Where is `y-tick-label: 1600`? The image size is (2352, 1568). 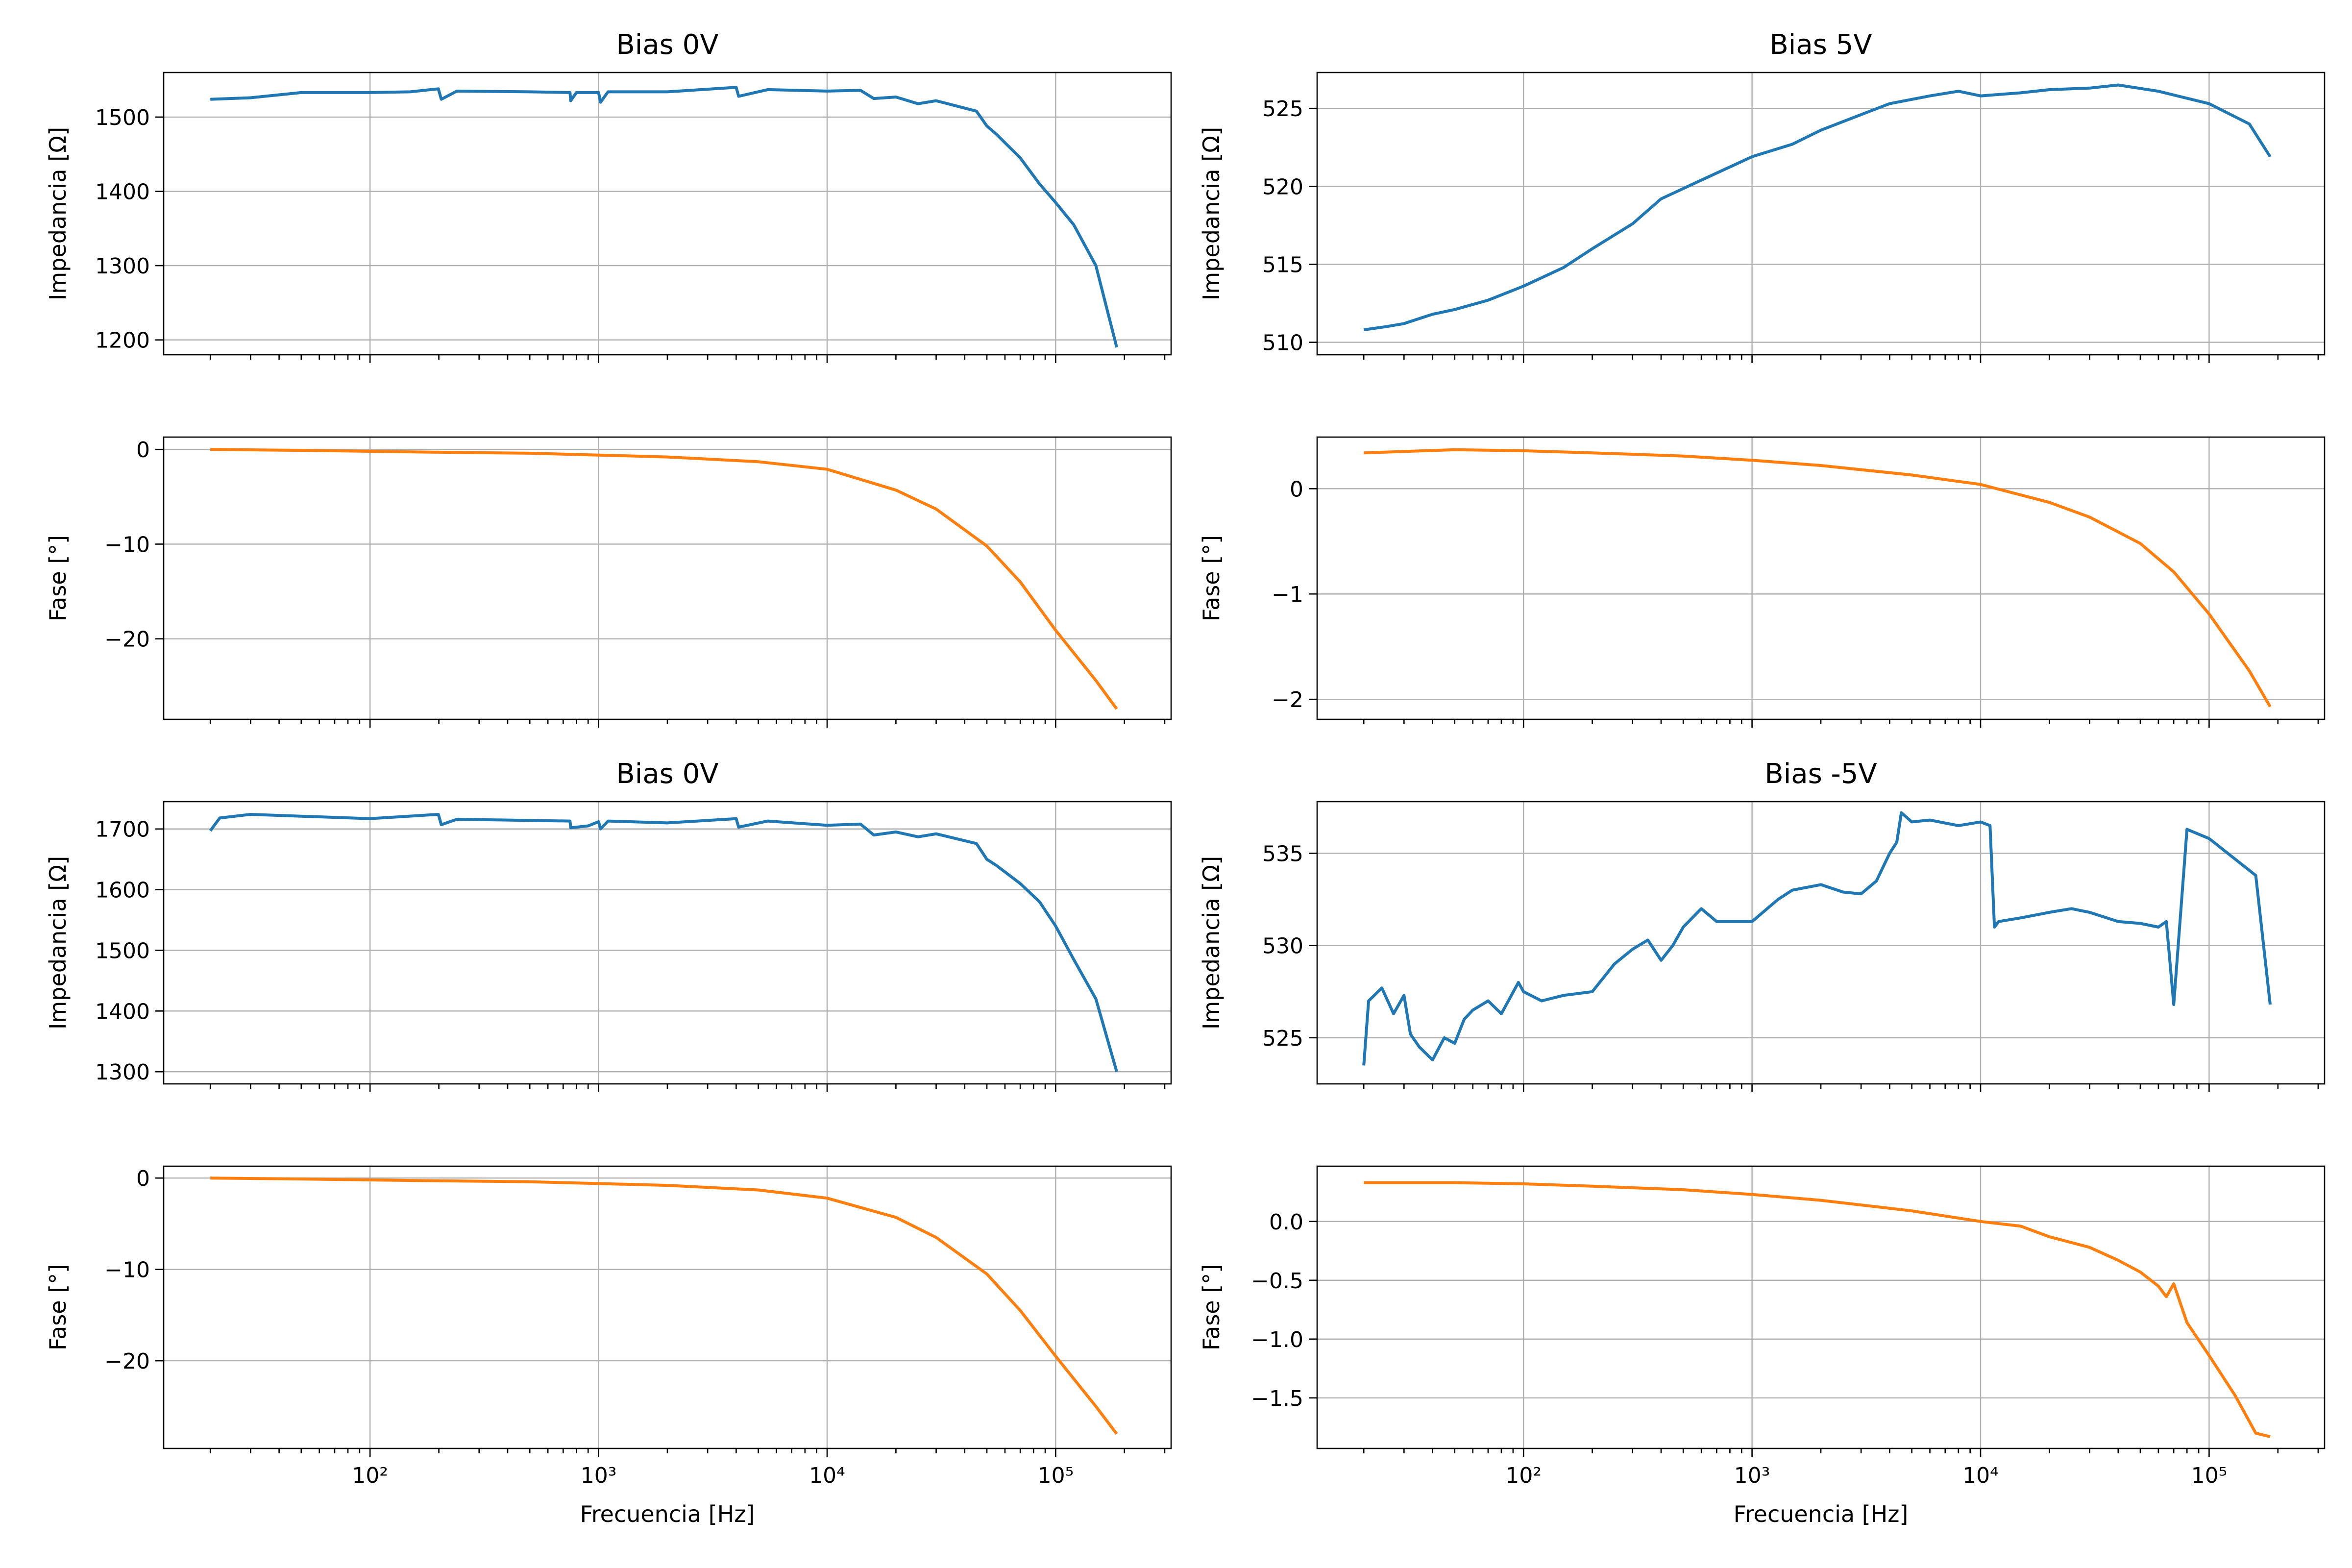
y-tick-label: 1600 is located at coordinates (122, 890).